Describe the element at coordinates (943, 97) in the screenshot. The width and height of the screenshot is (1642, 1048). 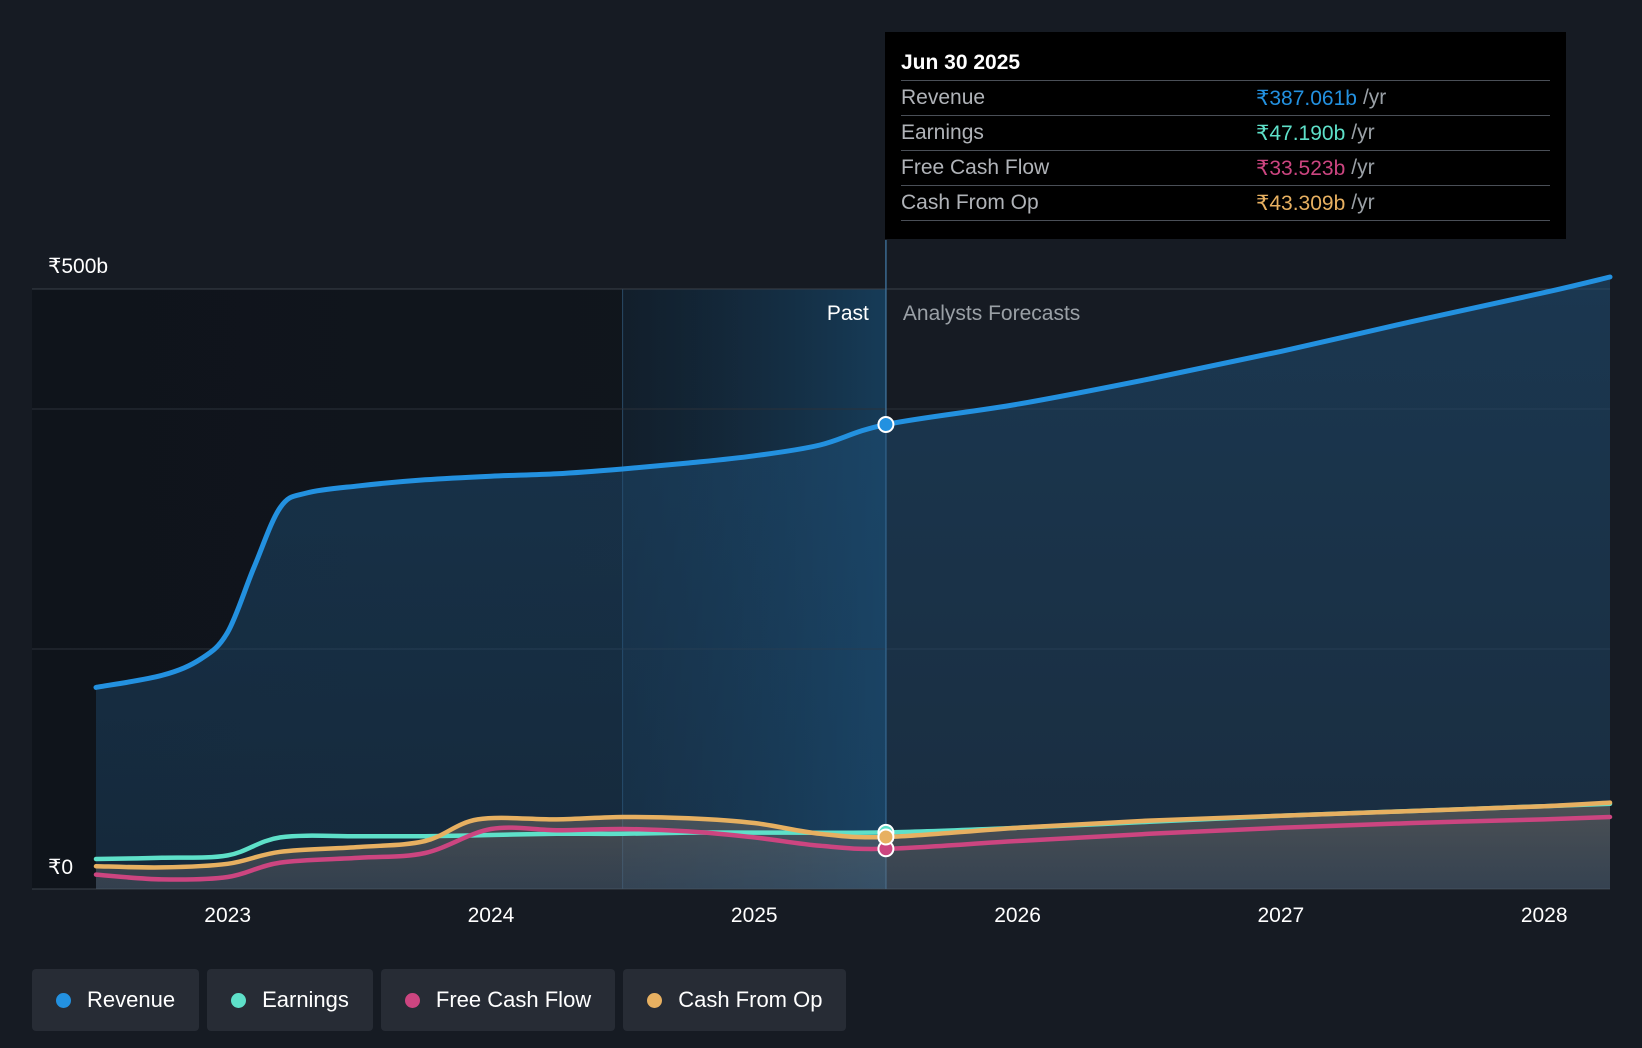
I see `tooltip-row-label: Revenue` at that location.